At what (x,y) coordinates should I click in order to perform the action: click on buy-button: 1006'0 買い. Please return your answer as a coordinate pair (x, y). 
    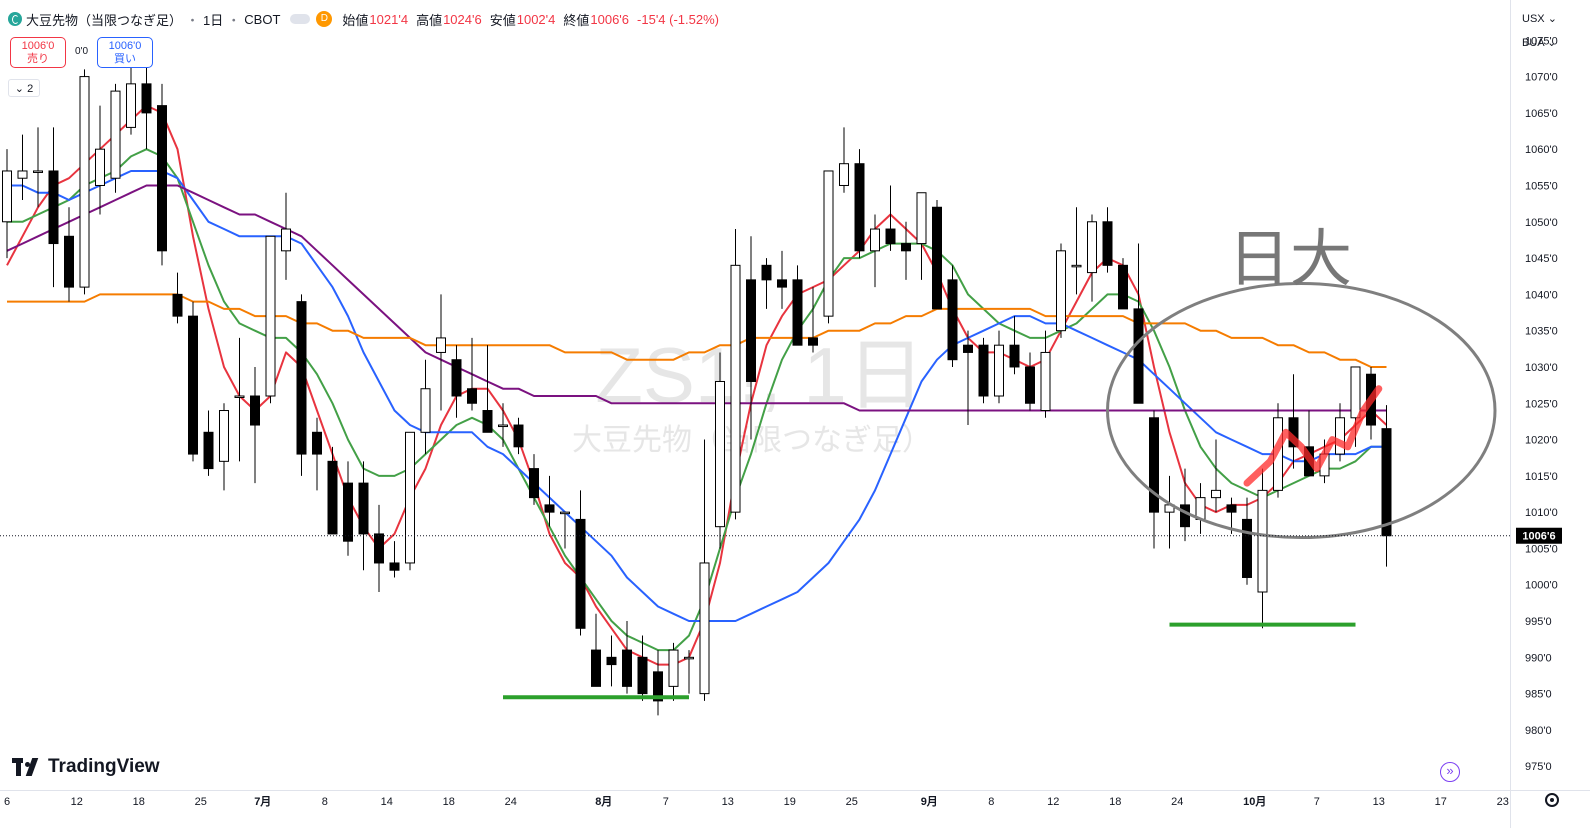
    Looking at the image, I should click on (125, 52).